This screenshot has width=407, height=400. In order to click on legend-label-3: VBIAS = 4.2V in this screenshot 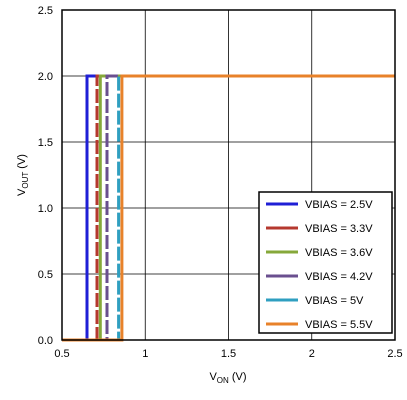, I will do `click(339, 277)`.